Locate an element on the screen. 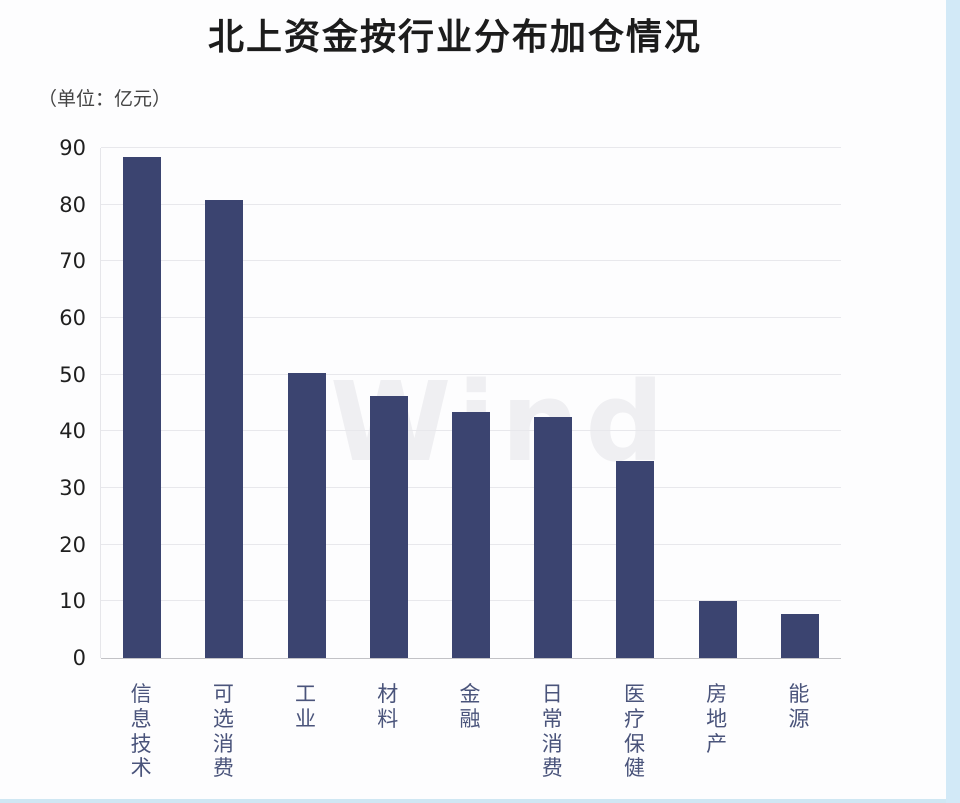 The height and width of the screenshot is (803, 960). x-category-char: 术 is located at coordinates (141, 768).